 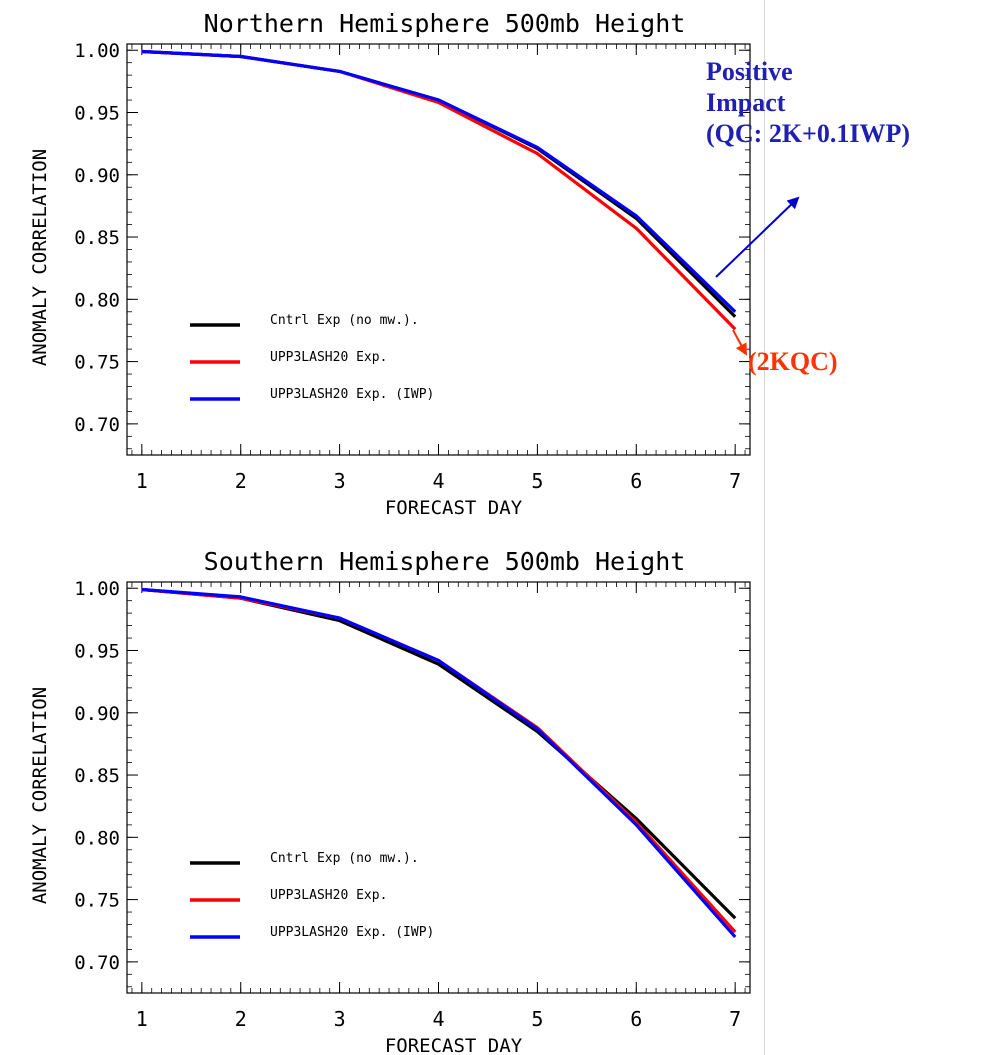 I want to click on positive-impact-line-1: Positive, so click(x=749, y=71).